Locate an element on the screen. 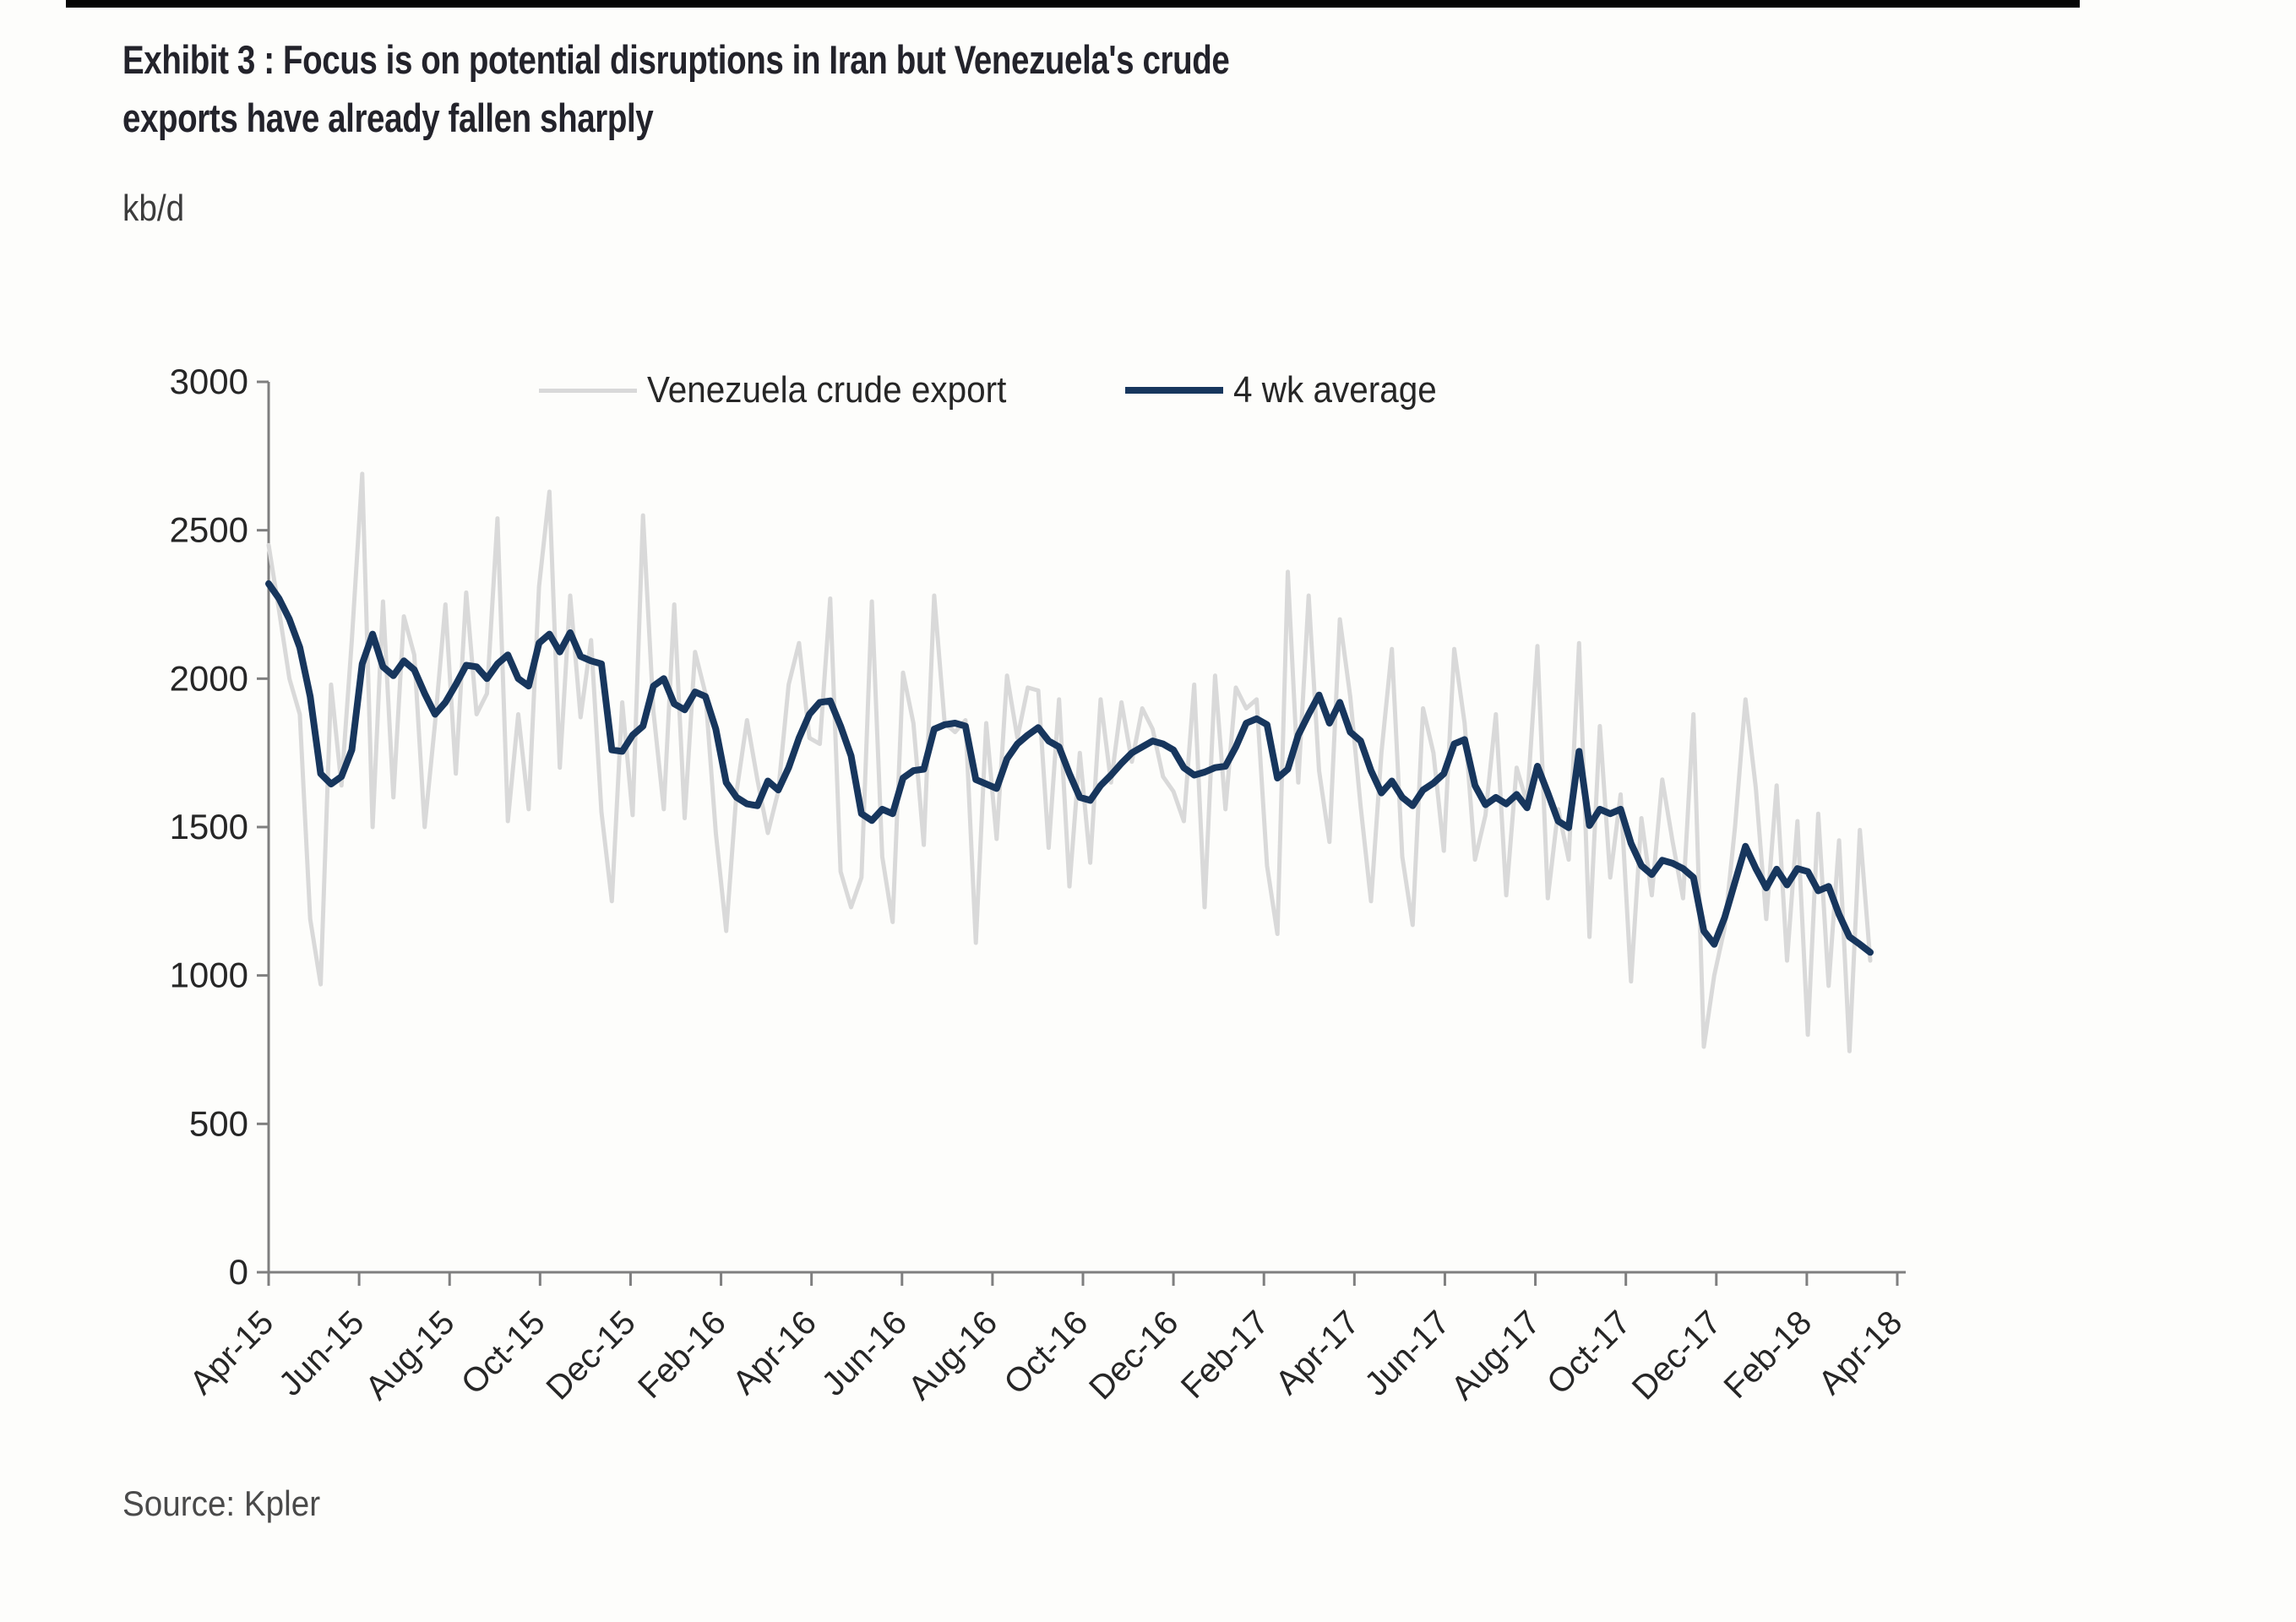  chart-legend: Venezuela crude export 4 wk average is located at coordinates (997, 390).